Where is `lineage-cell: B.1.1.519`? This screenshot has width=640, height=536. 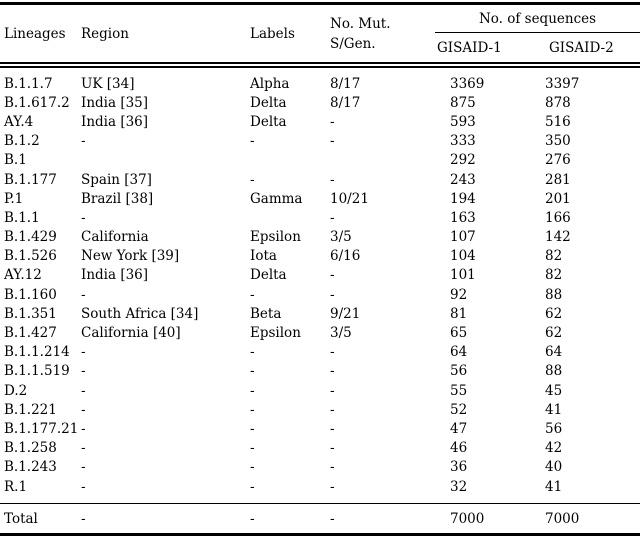
lineage-cell: B.1.1.519 is located at coordinates (37, 371).